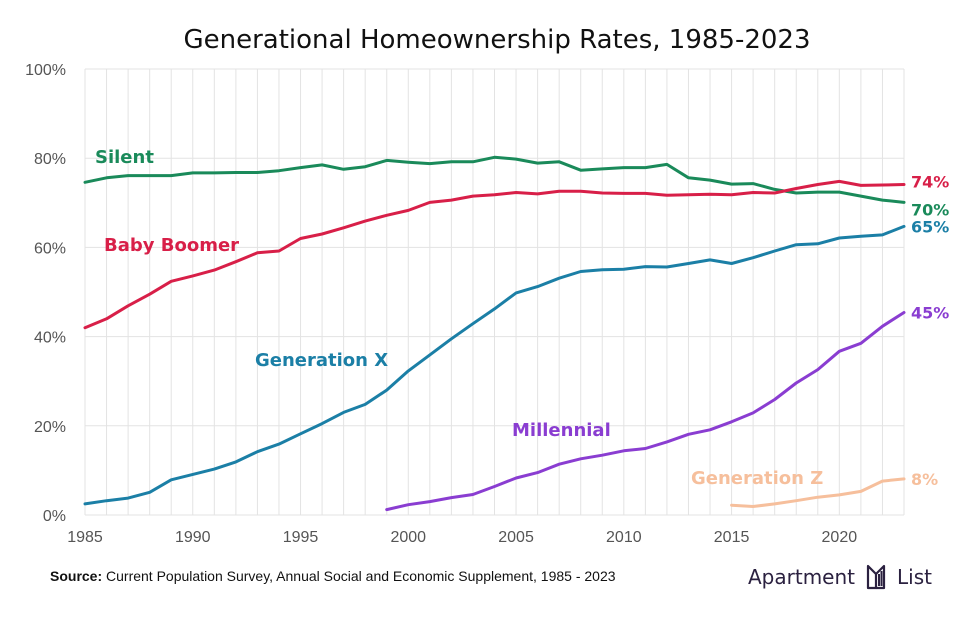 The width and height of the screenshot is (980, 622). What do you see at coordinates (408, 537) in the screenshot?
I see `x-tick-label: 2000` at bounding box center [408, 537].